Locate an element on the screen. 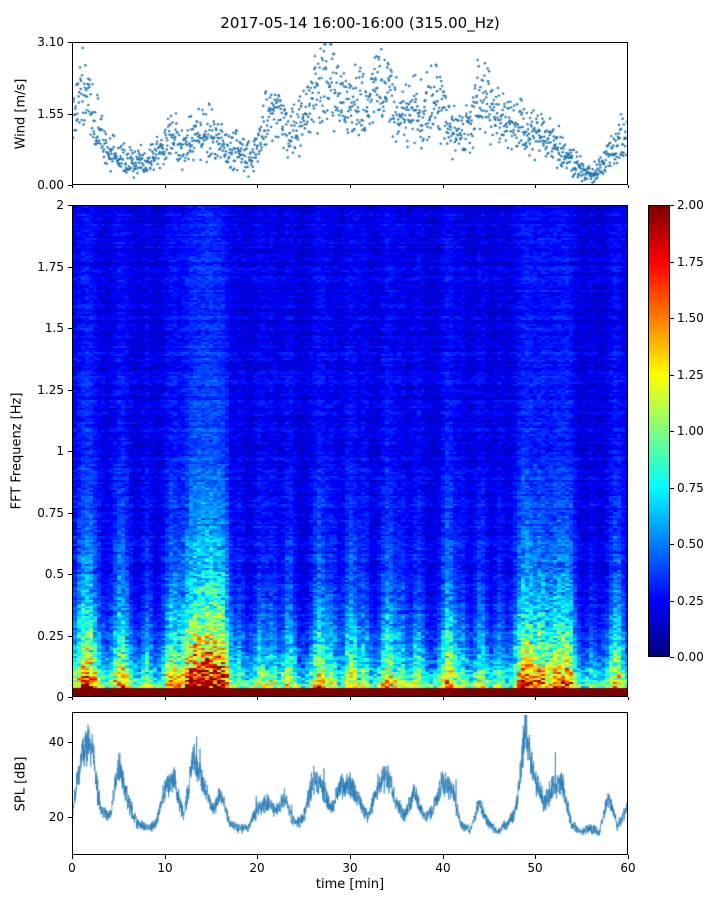  cbar-tick-label: 1.50 is located at coordinates (690, 318).